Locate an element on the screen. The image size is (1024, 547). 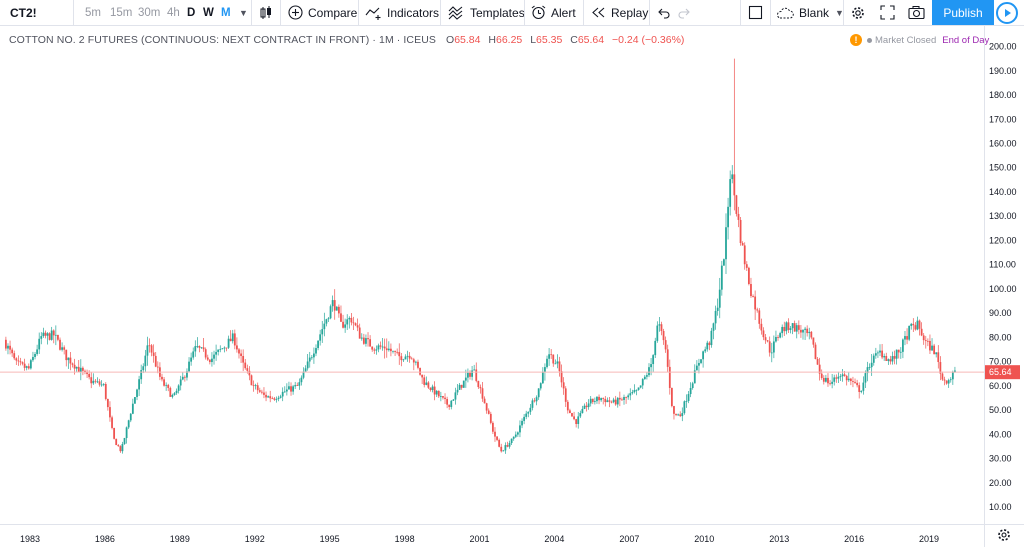
compare-button: Compare is located at coordinates (322, 12).